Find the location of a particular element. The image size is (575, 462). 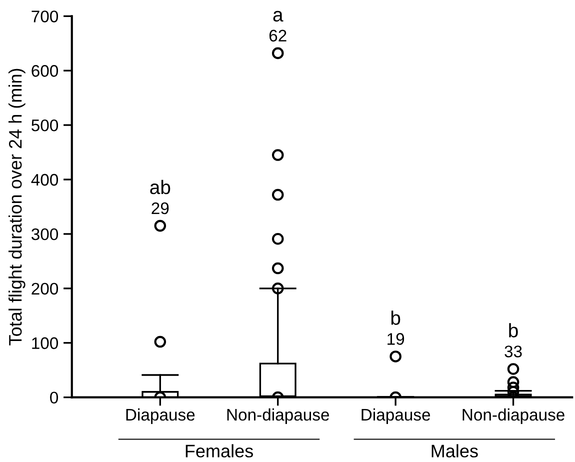

y-tick-label: 600 is located at coordinates (45, 71).